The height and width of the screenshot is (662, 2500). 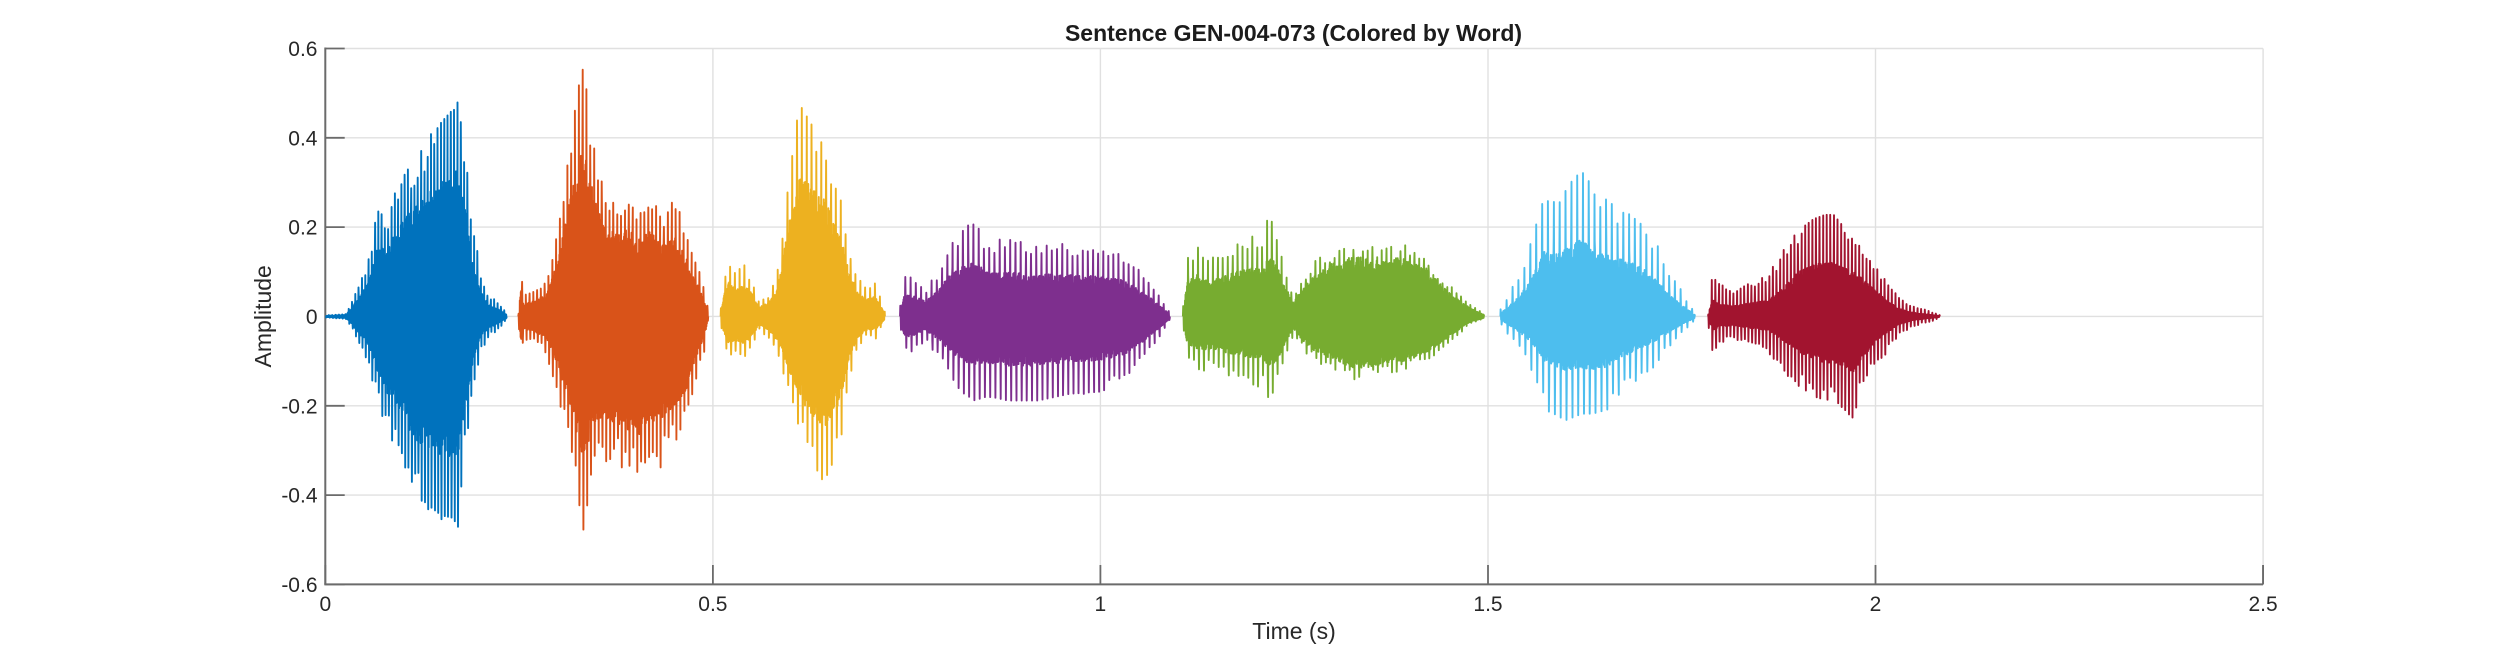 I want to click on svg-text: -0.2, so click(x=299, y=406).